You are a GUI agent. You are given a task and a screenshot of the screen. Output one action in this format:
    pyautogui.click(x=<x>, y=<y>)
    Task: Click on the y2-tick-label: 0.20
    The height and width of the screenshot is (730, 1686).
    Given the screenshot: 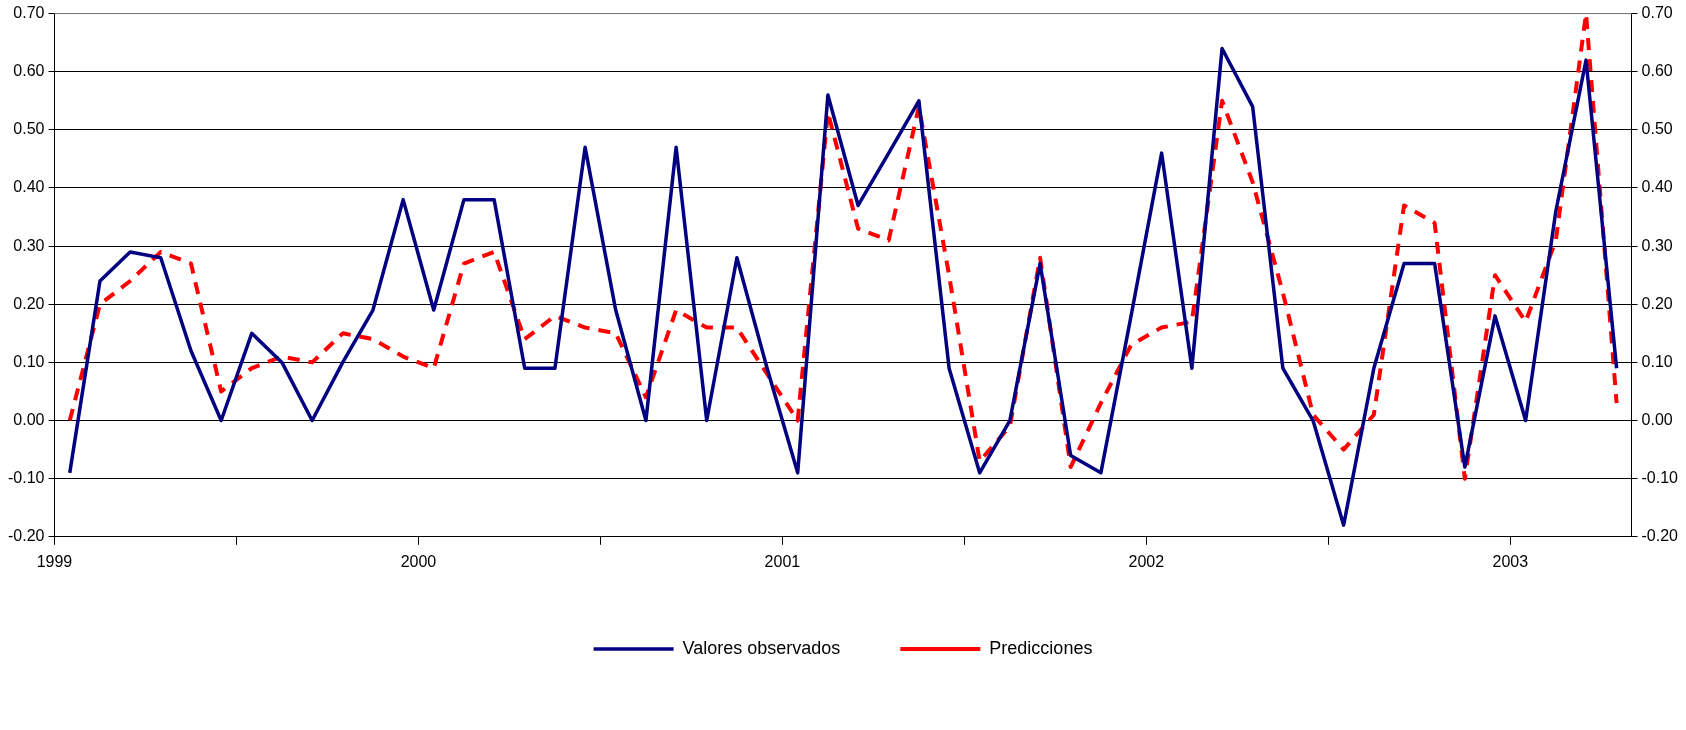 What is the action you would take?
    pyautogui.click(x=1657, y=303)
    